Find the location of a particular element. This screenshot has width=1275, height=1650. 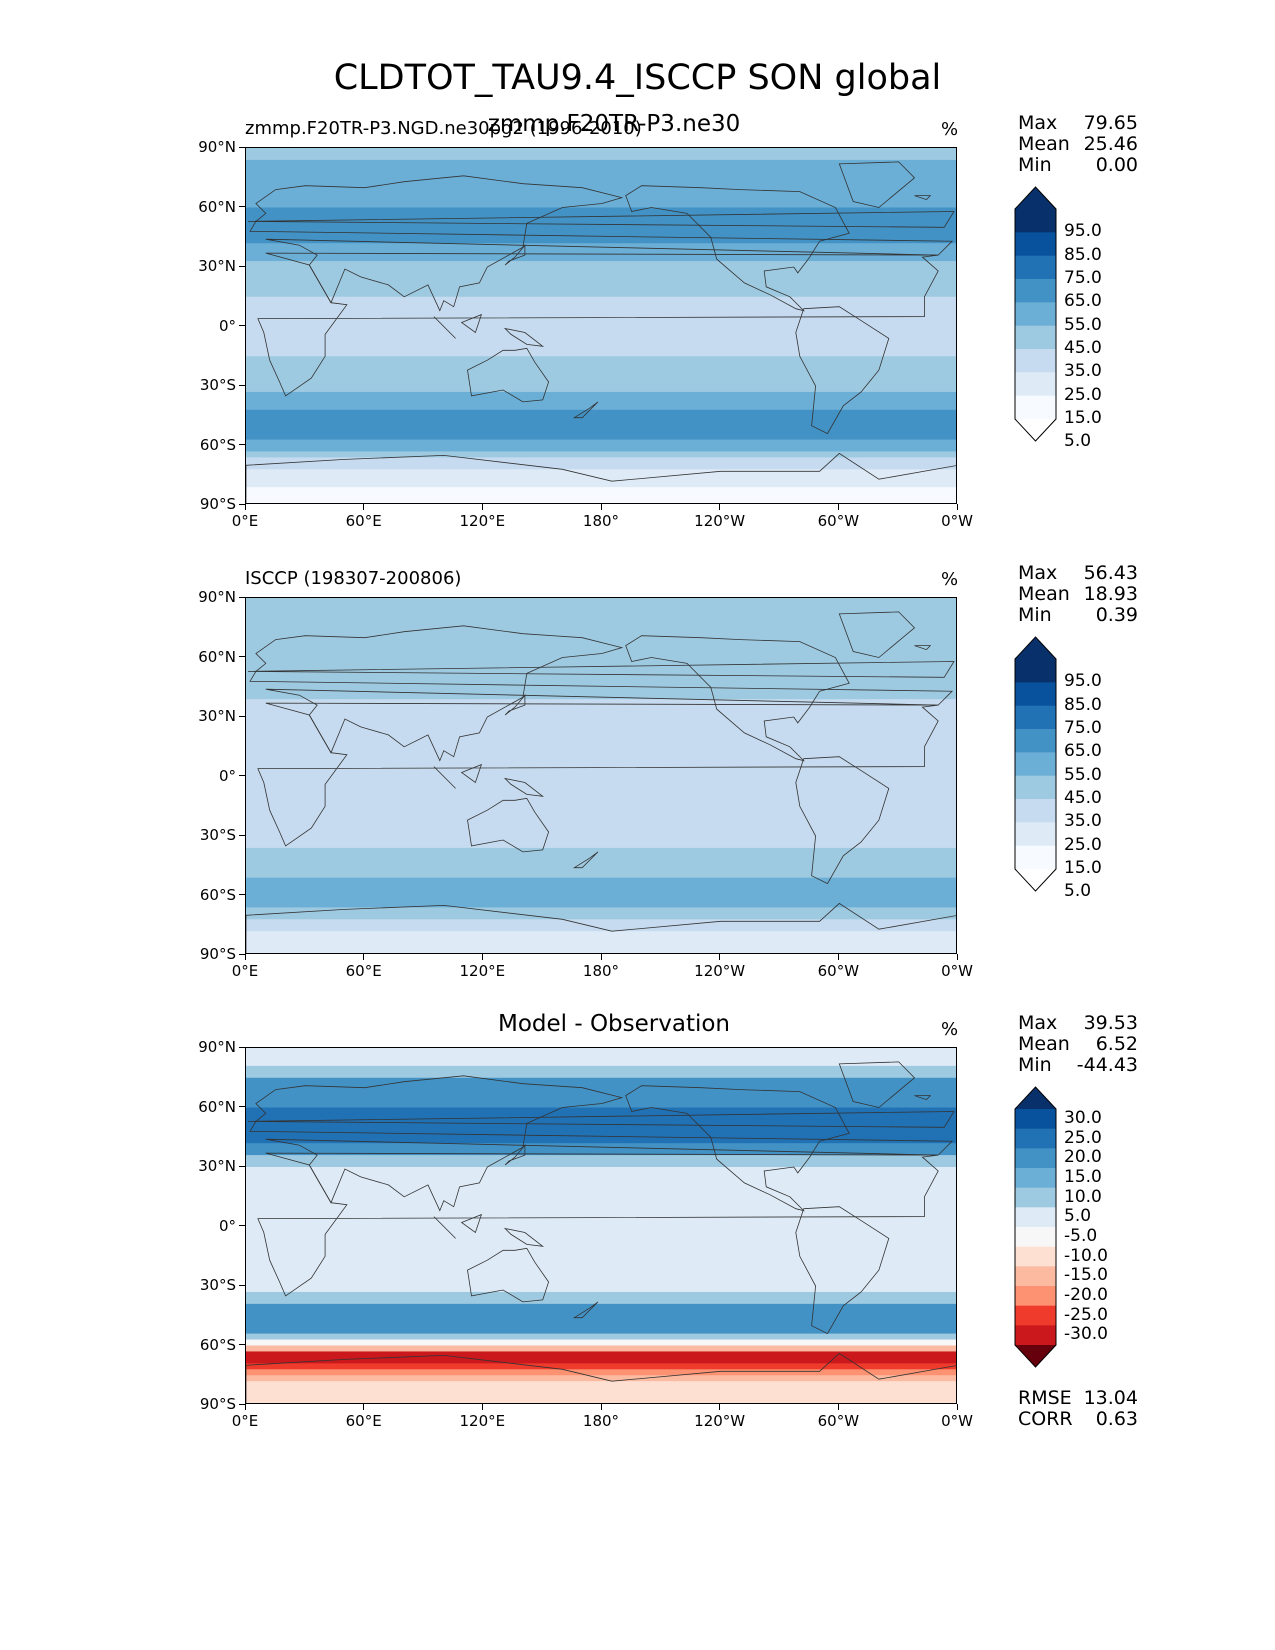

colorbar-tick-label: 35.0 is located at coordinates (1083, 821).